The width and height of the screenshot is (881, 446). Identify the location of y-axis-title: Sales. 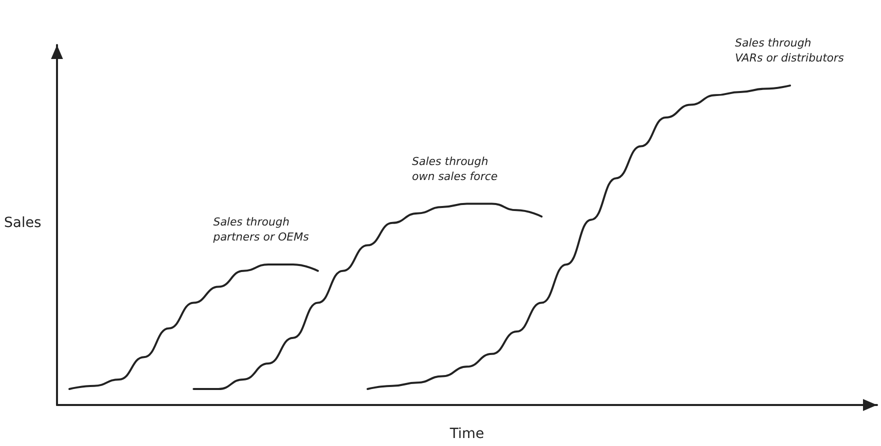
(23, 223).